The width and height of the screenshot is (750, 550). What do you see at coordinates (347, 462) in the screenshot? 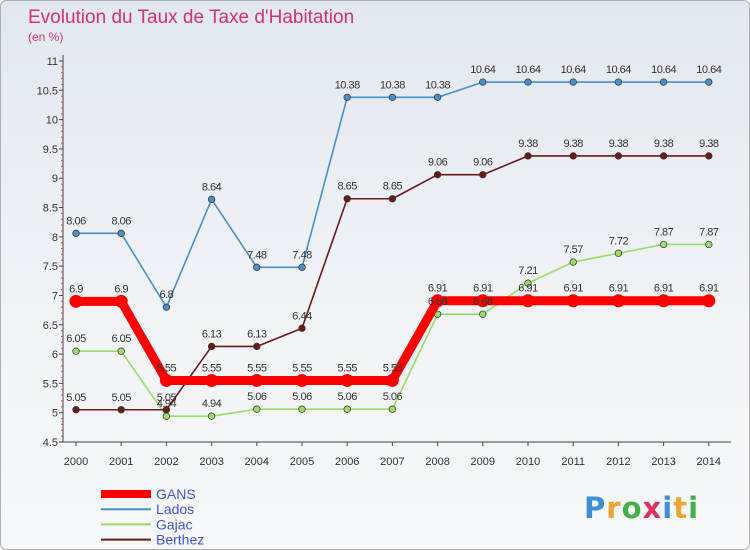
I see `x-tick-label: 2006` at bounding box center [347, 462].